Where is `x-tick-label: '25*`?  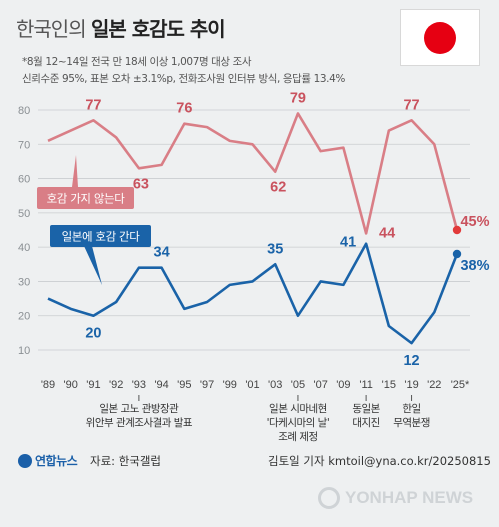 x-tick-label: '25* is located at coordinates (460, 385).